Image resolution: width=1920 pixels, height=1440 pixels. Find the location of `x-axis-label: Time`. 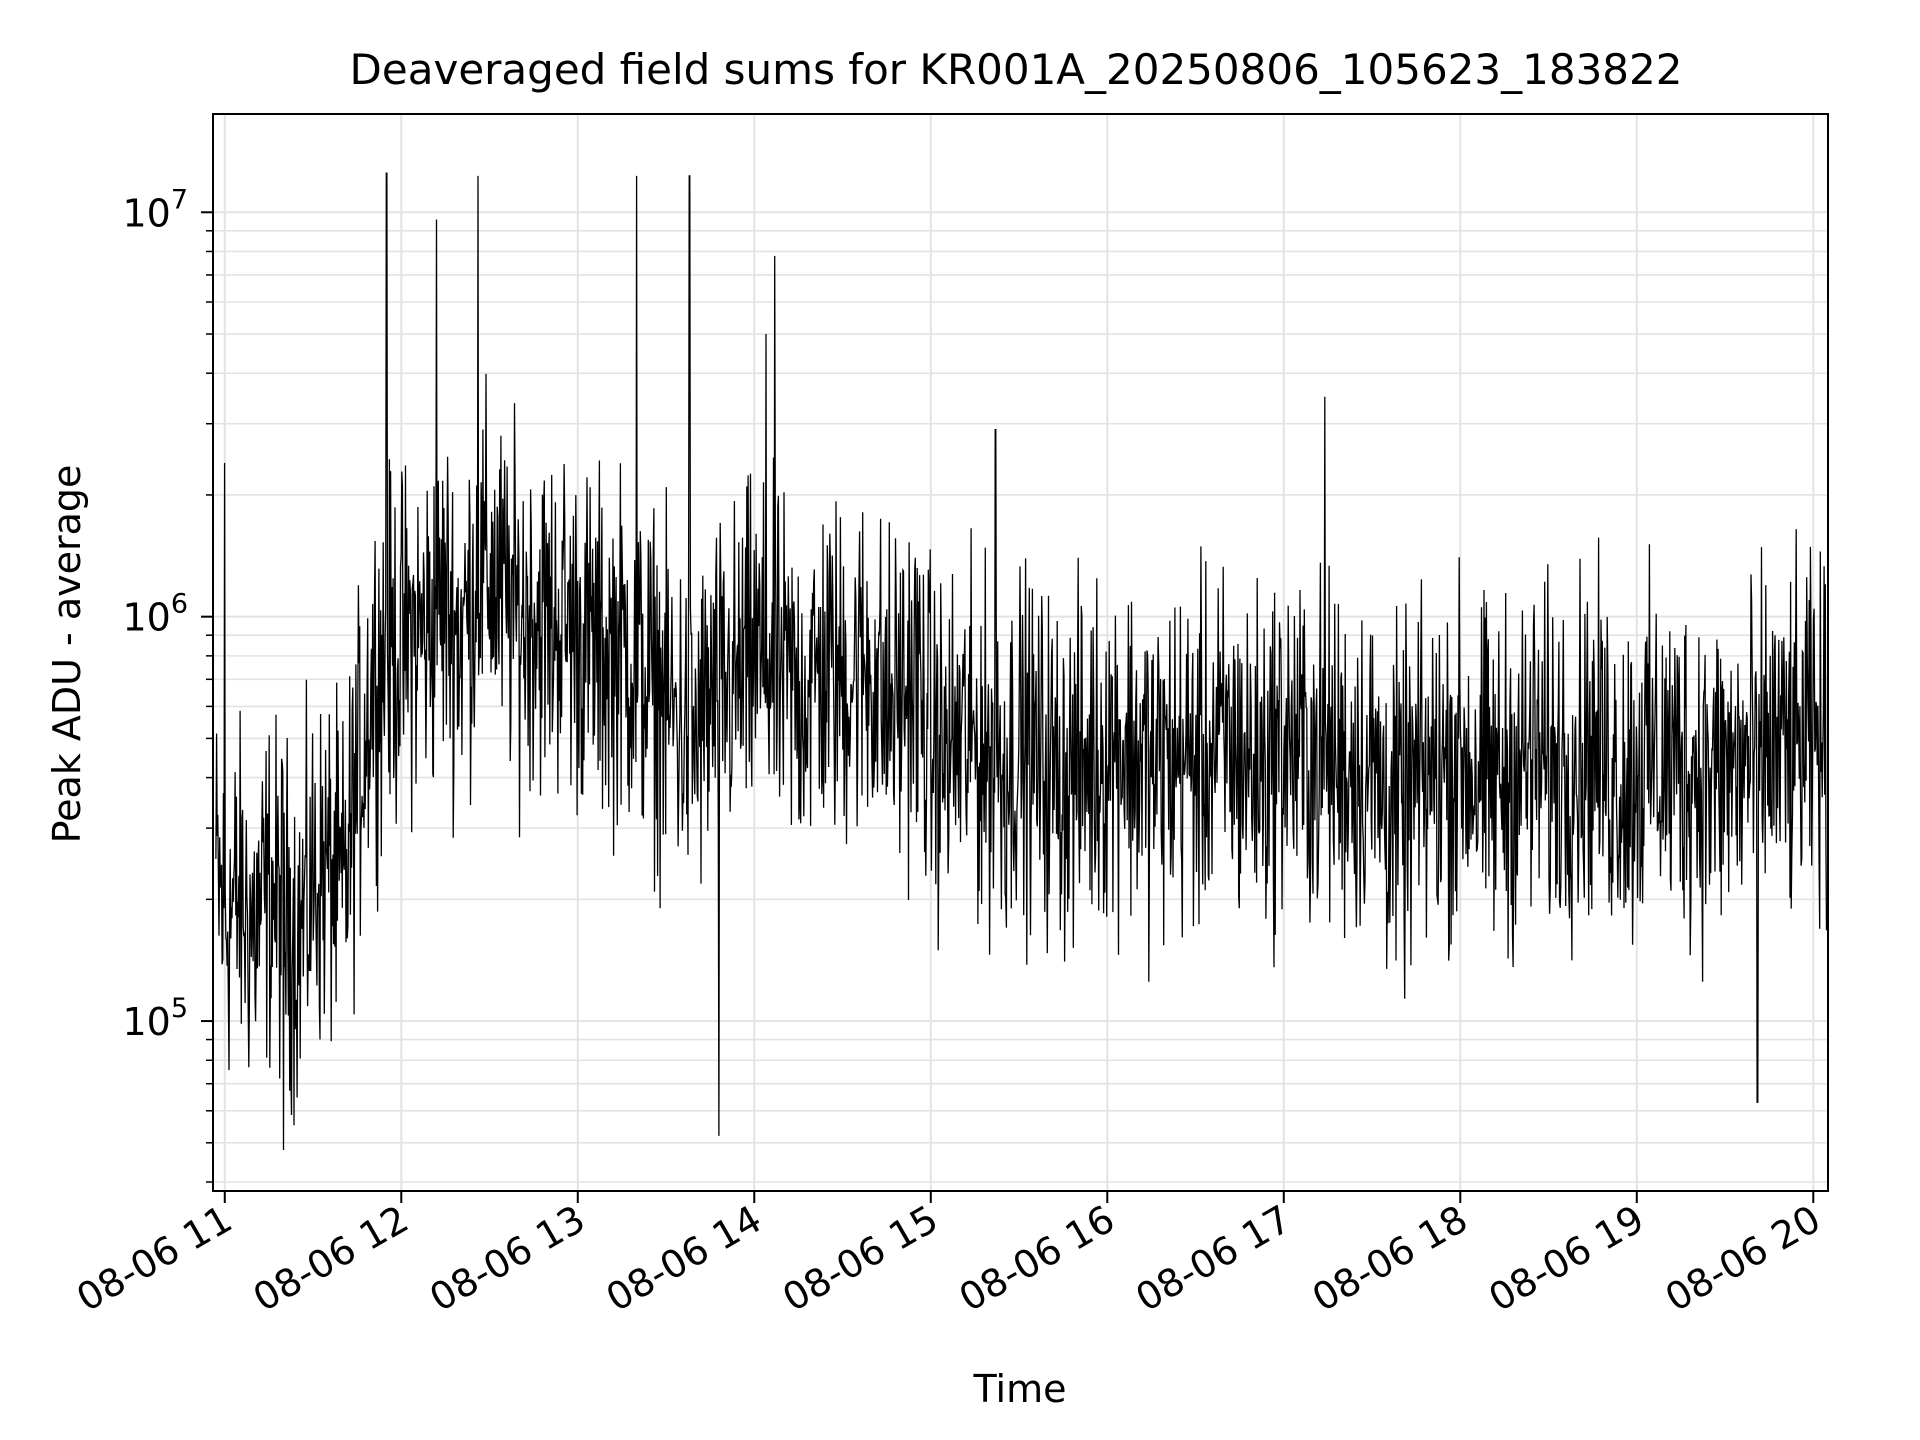

x-axis-label: Time is located at coordinates (1020, 1389).